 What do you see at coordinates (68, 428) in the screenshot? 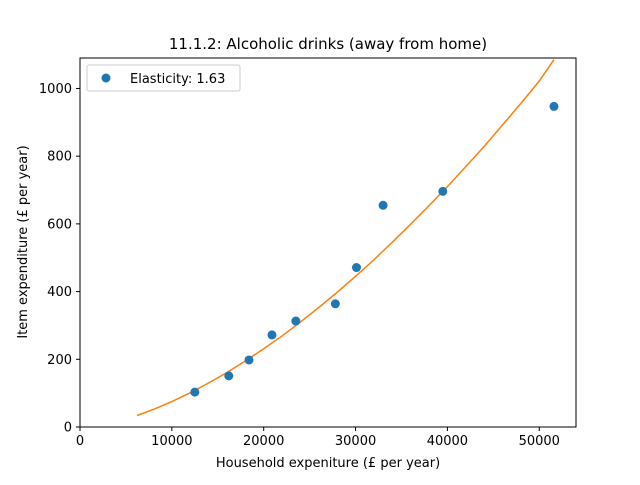
I see `y-tick-label: 0` at bounding box center [68, 428].